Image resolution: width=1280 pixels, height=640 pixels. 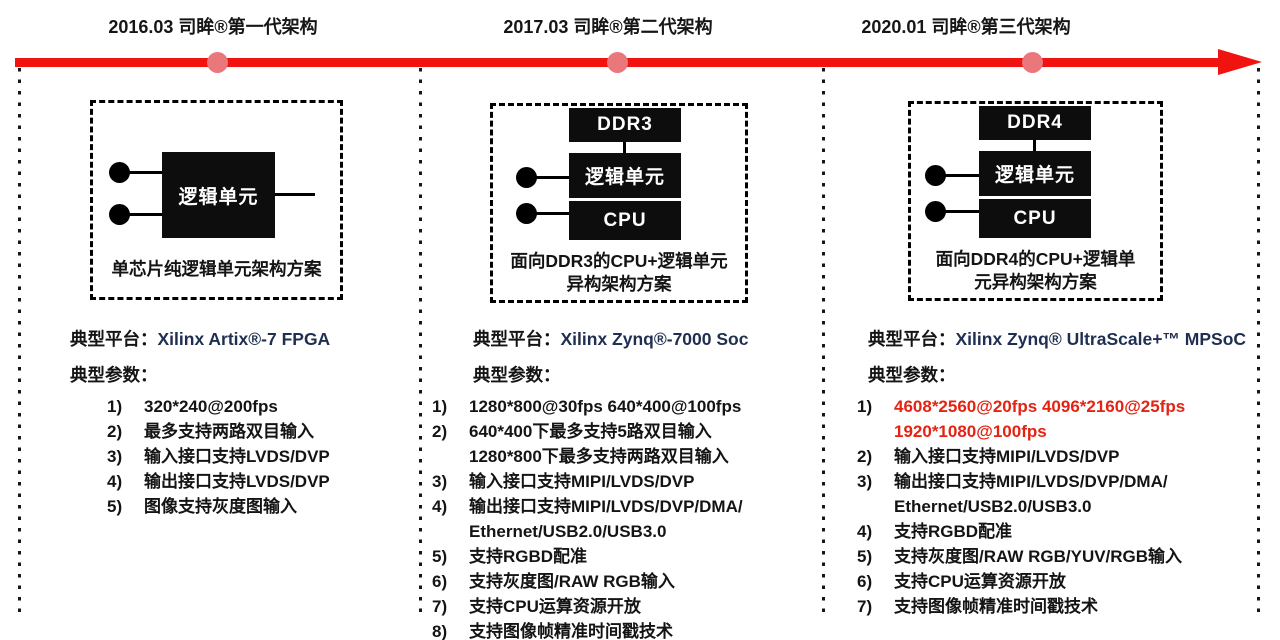 What do you see at coordinates (1040, 406) in the screenshot?
I see `param-text: 4608*2560@20fps 4096*2160@25fps` at bounding box center [1040, 406].